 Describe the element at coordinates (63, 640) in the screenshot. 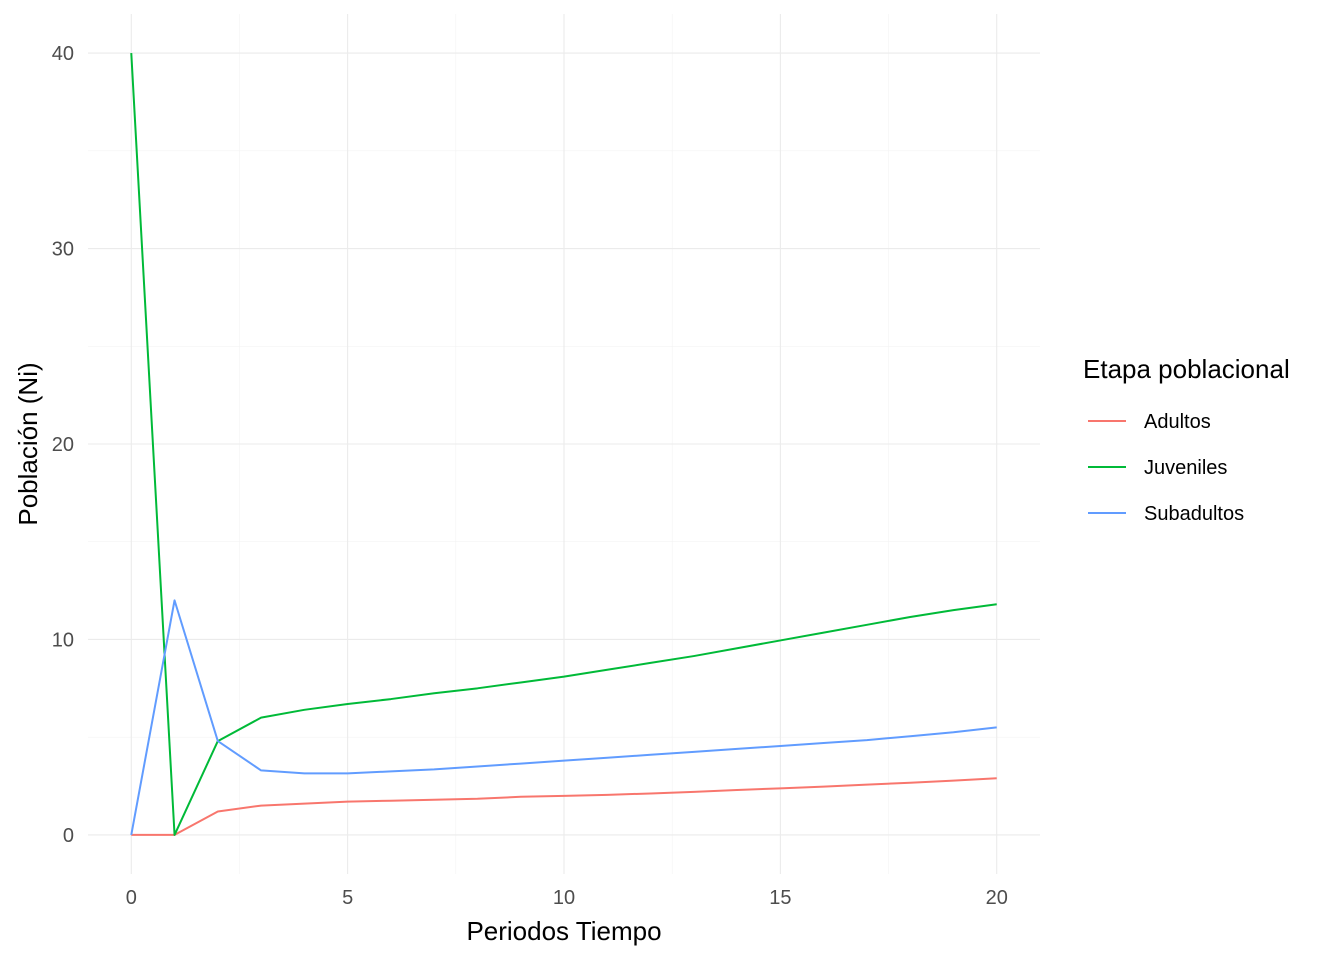

I see `y-tick-label: 10` at that location.